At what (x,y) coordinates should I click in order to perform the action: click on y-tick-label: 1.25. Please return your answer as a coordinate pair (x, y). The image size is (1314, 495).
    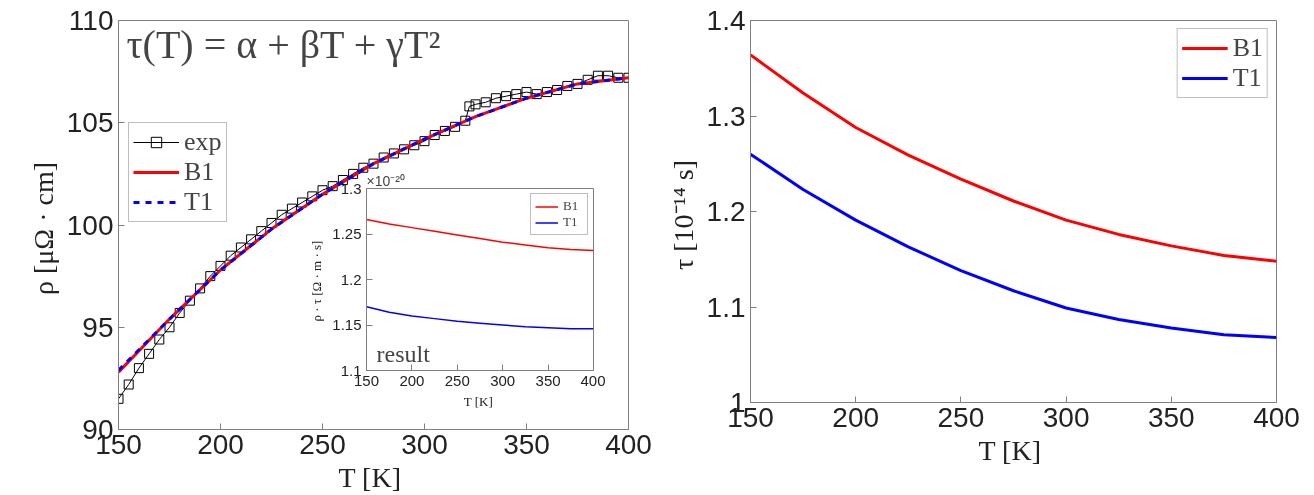
    Looking at the image, I should click on (347, 233).